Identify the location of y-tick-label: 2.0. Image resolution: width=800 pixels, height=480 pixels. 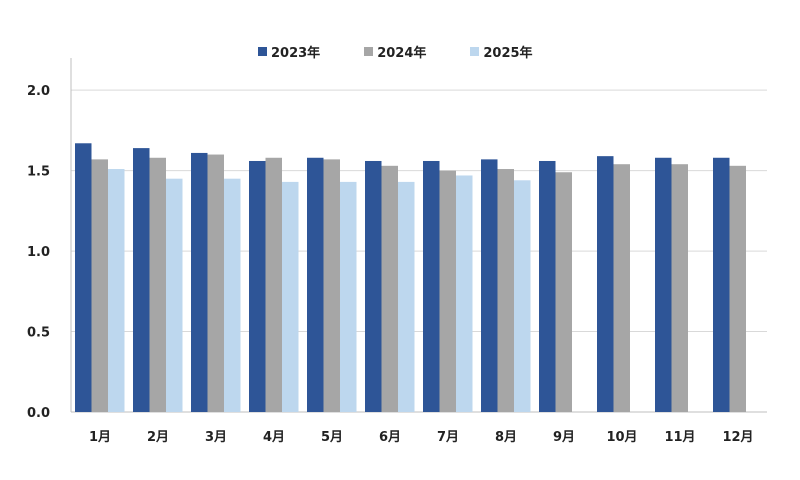
(38, 91).